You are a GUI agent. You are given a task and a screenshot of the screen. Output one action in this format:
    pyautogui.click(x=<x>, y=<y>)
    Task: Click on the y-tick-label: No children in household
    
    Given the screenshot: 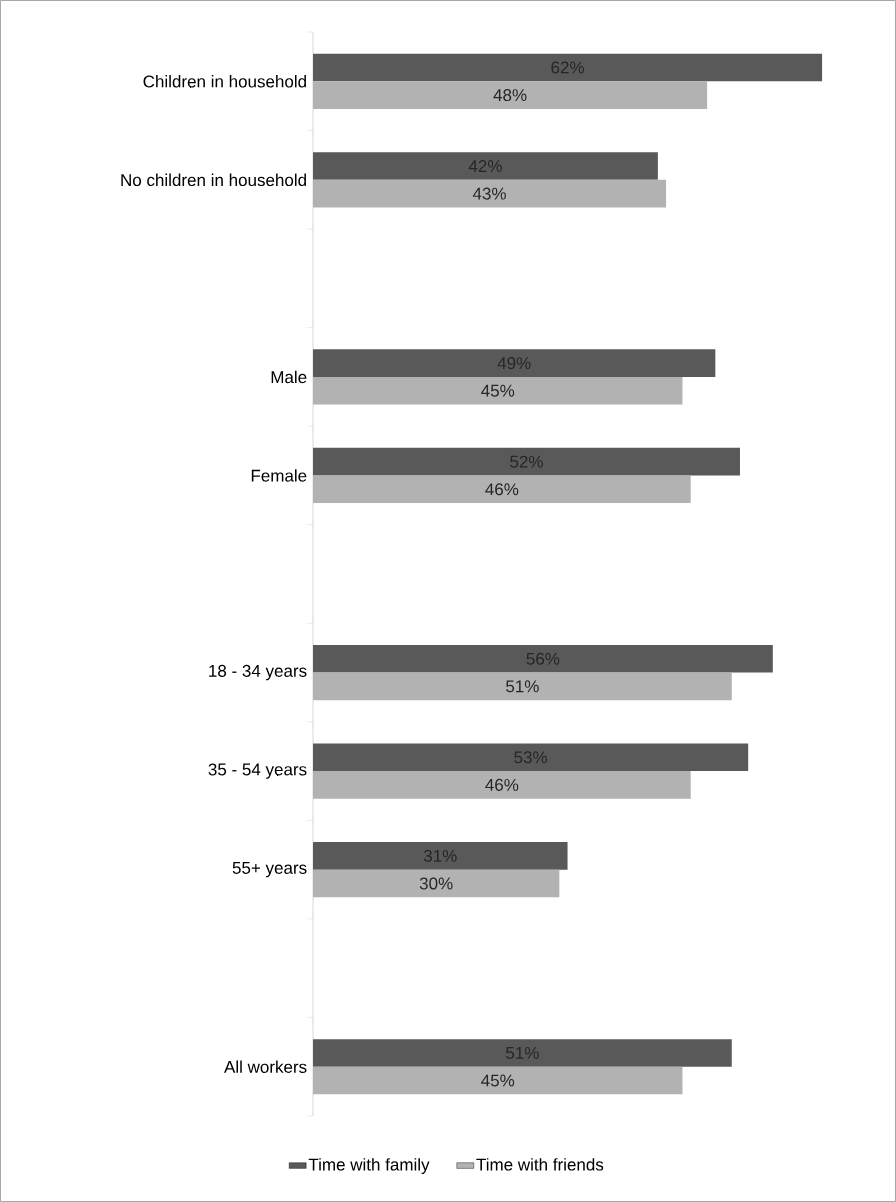 What is the action you would take?
    pyautogui.click(x=213, y=180)
    